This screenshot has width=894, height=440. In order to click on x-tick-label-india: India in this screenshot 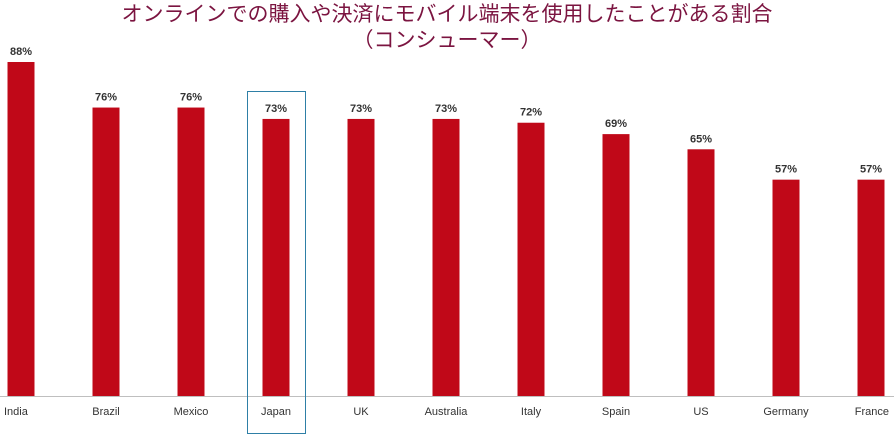, I will do `click(16, 412)`.